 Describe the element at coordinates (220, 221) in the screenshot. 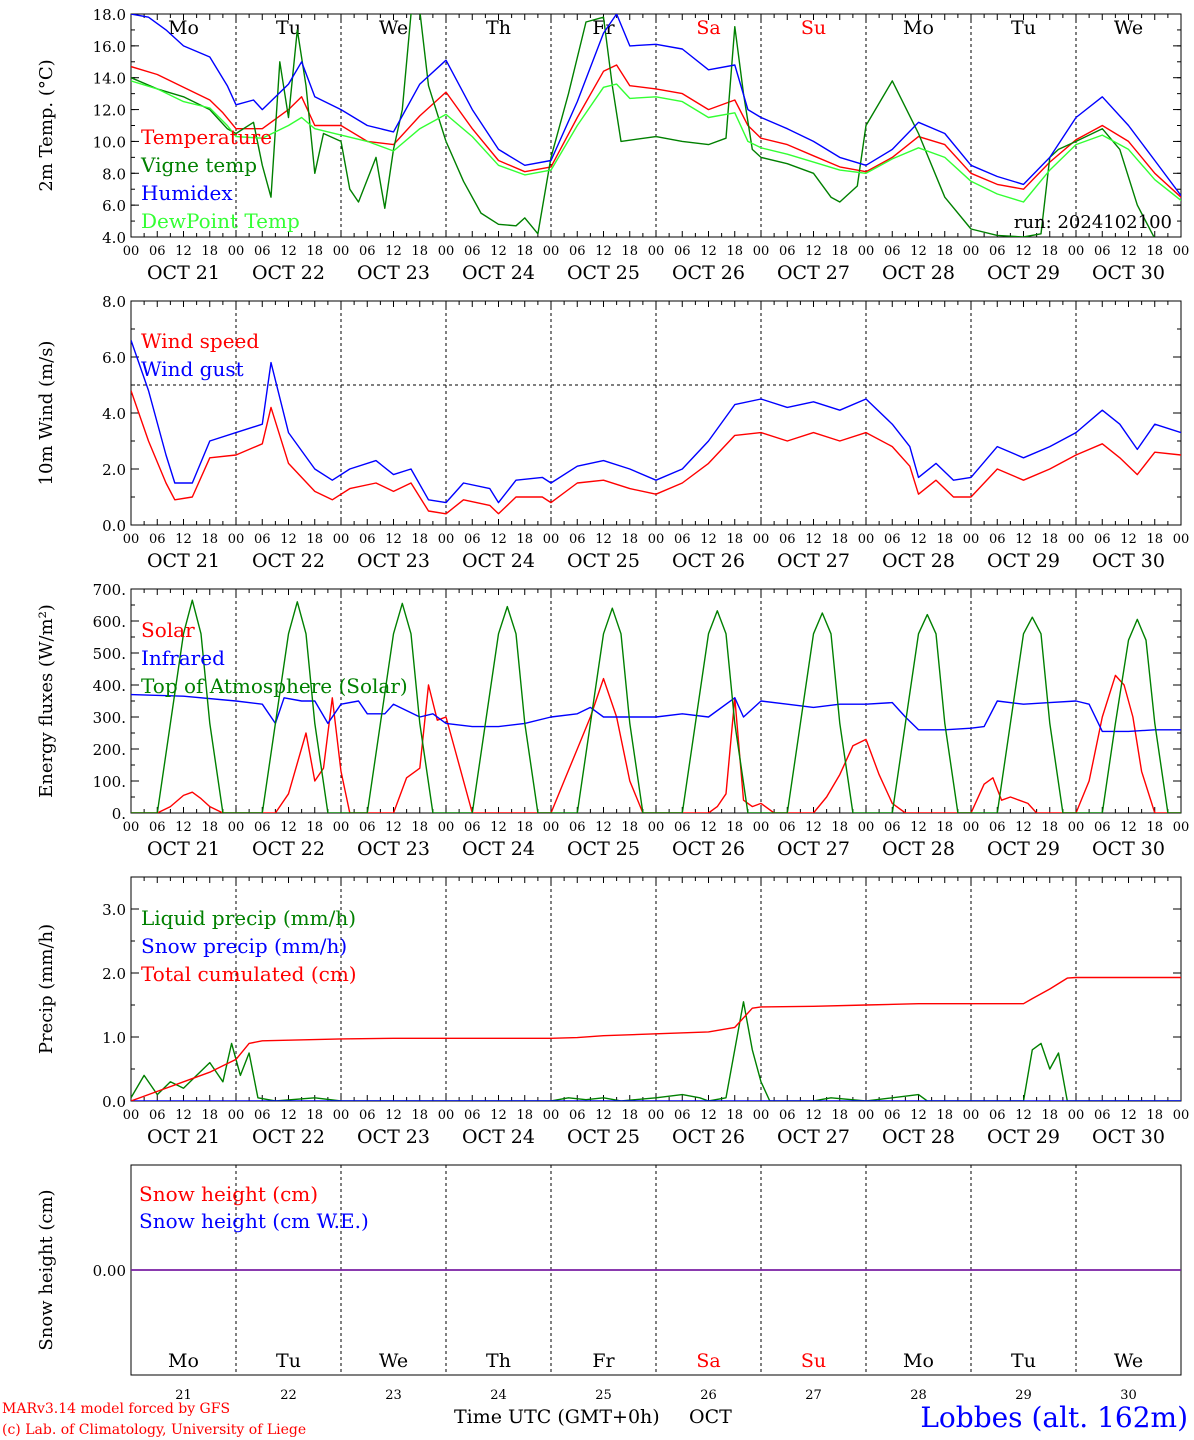

I see `legend-entry: DewPoint Temp` at that location.